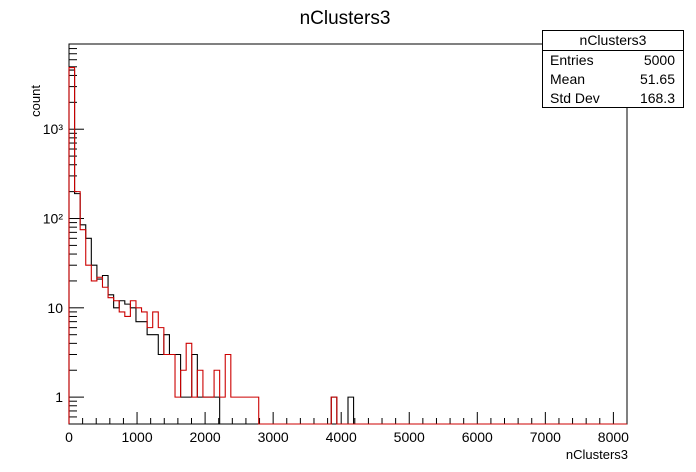 This screenshot has height=472, width=696. What do you see at coordinates (53, 129) in the screenshot?
I see `y-tick-label: 10³` at bounding box center [53, 129].